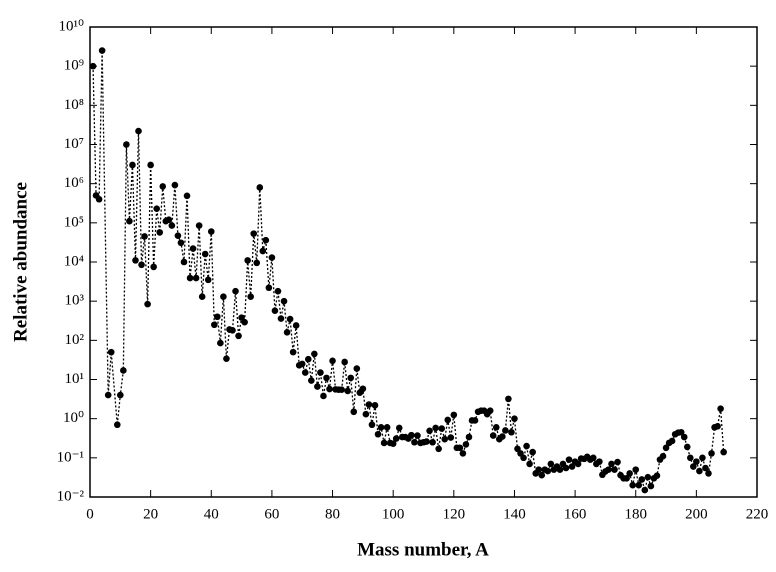 This screenshot has height=572, width=776. I want to click on y-tick-label: 10⁴, so click(74, 261).